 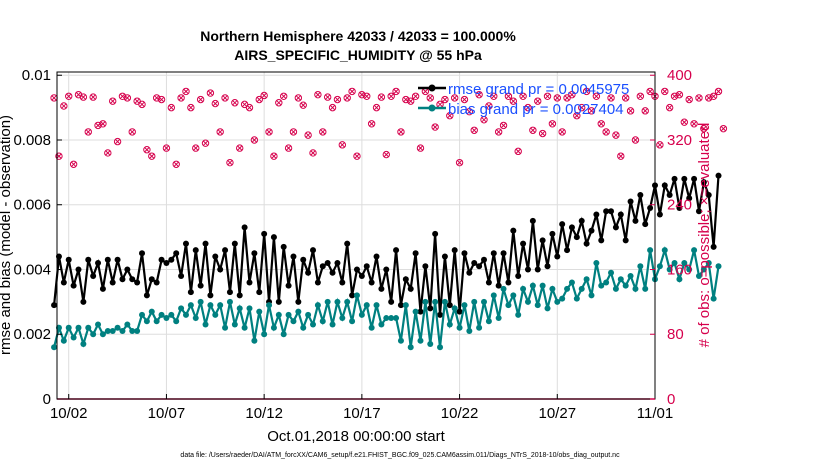 What do you see at coordinates (432, 108) in the screenshot?
I see `legend-bias-marker` at bounding box center [432, 108].